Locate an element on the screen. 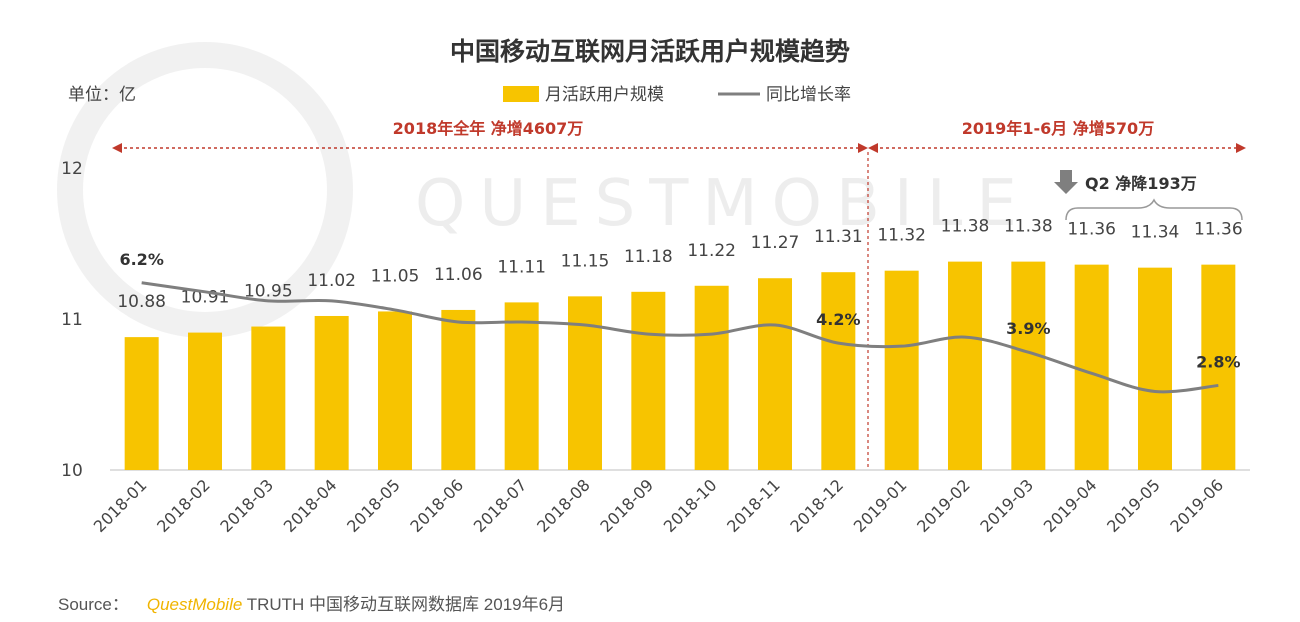  x-tick-2019-06: 2019-06 is located at coordinates (1196, 505).